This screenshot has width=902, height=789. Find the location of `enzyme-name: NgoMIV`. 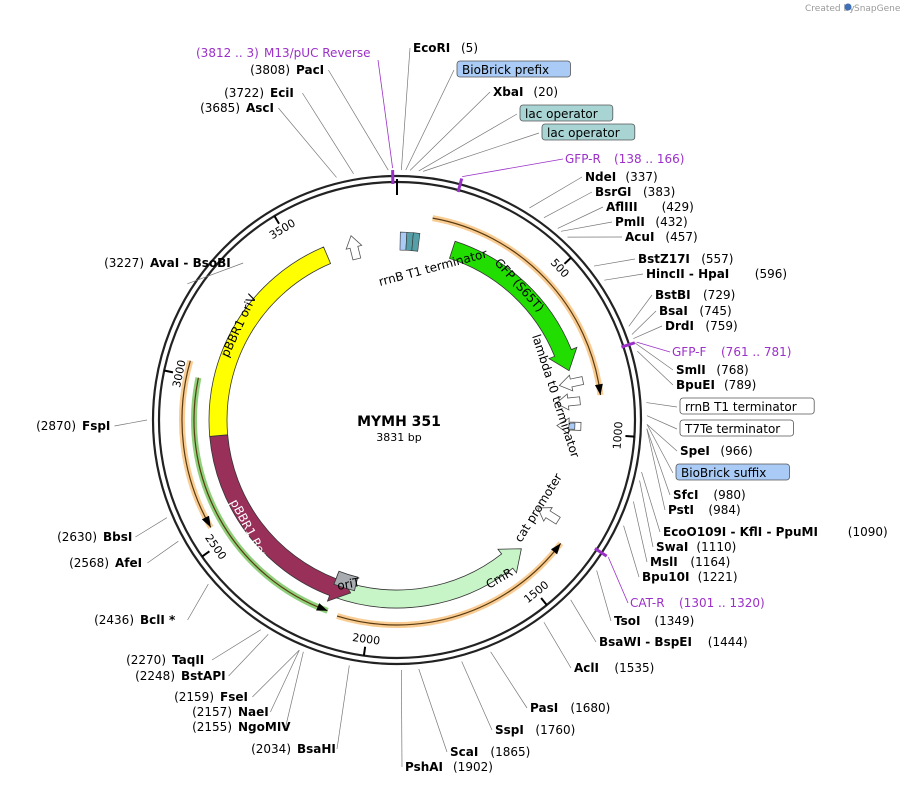

enzyme-name: NgoMIV is located at coordinates (264, 727).